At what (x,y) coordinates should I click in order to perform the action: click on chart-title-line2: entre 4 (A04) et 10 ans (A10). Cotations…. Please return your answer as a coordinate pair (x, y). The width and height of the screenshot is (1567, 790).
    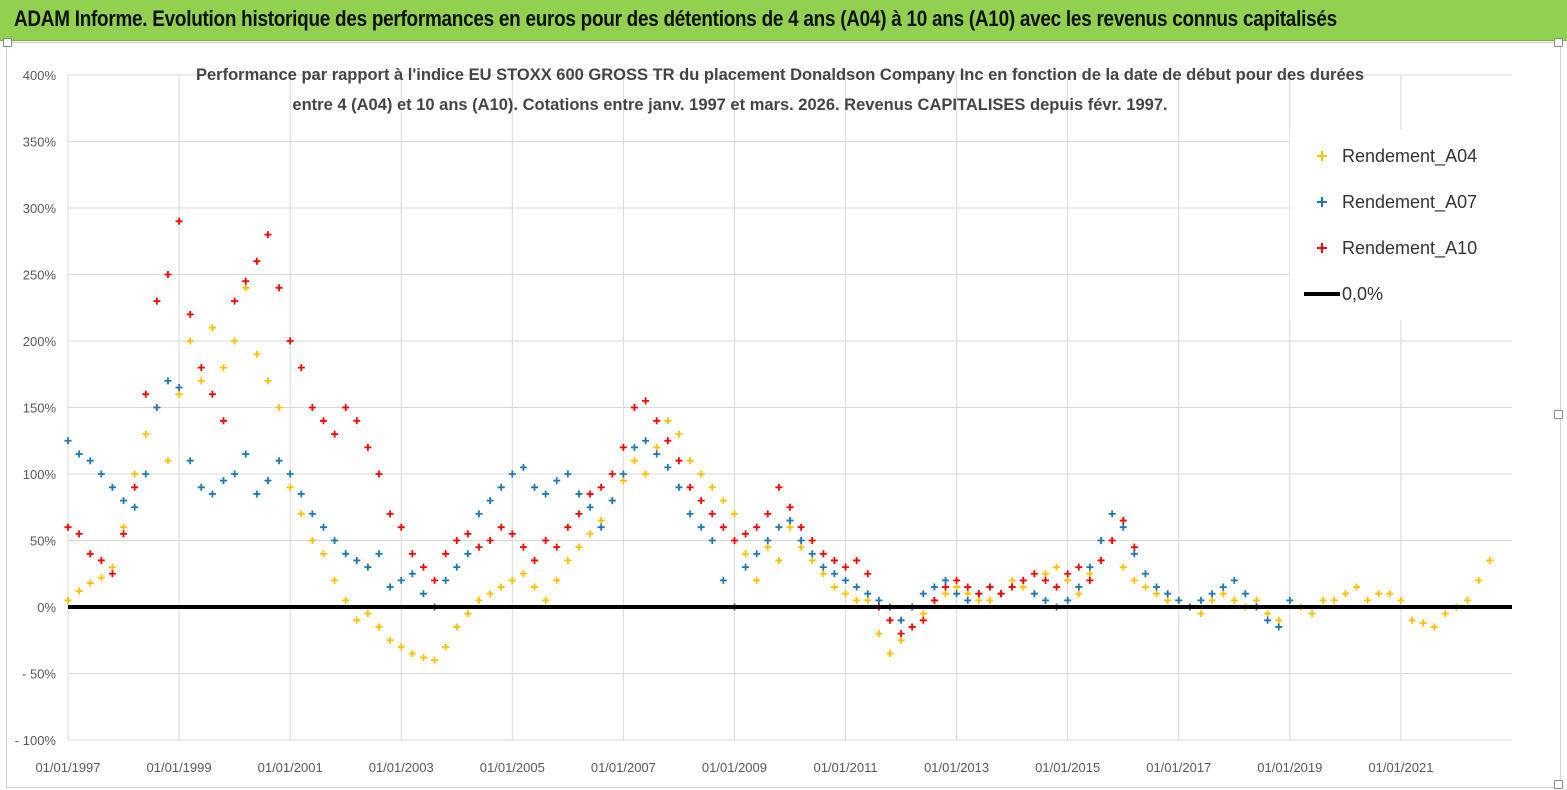
    Looking at the image, I should click on (729, 105).